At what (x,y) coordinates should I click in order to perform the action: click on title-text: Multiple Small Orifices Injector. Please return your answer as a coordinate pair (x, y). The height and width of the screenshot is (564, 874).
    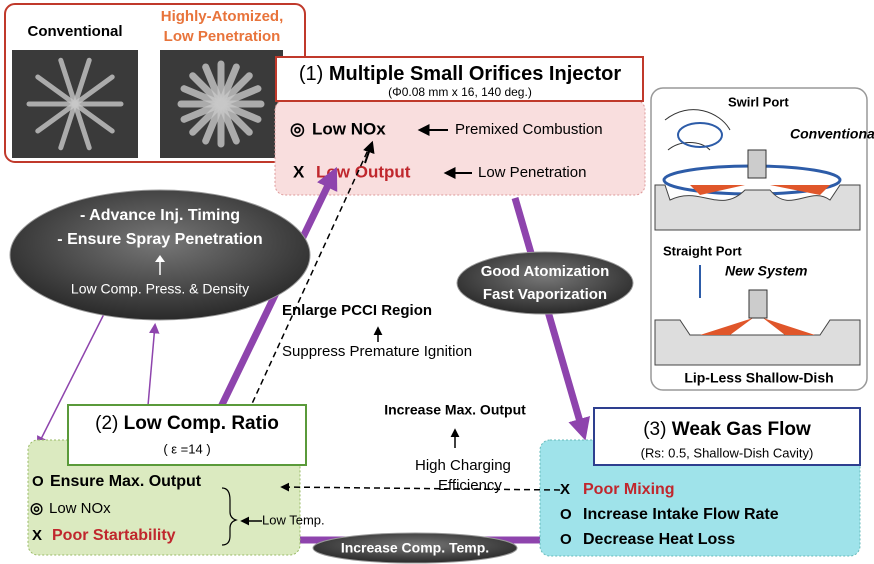
    Looking at the image, I should click on (475, 74).